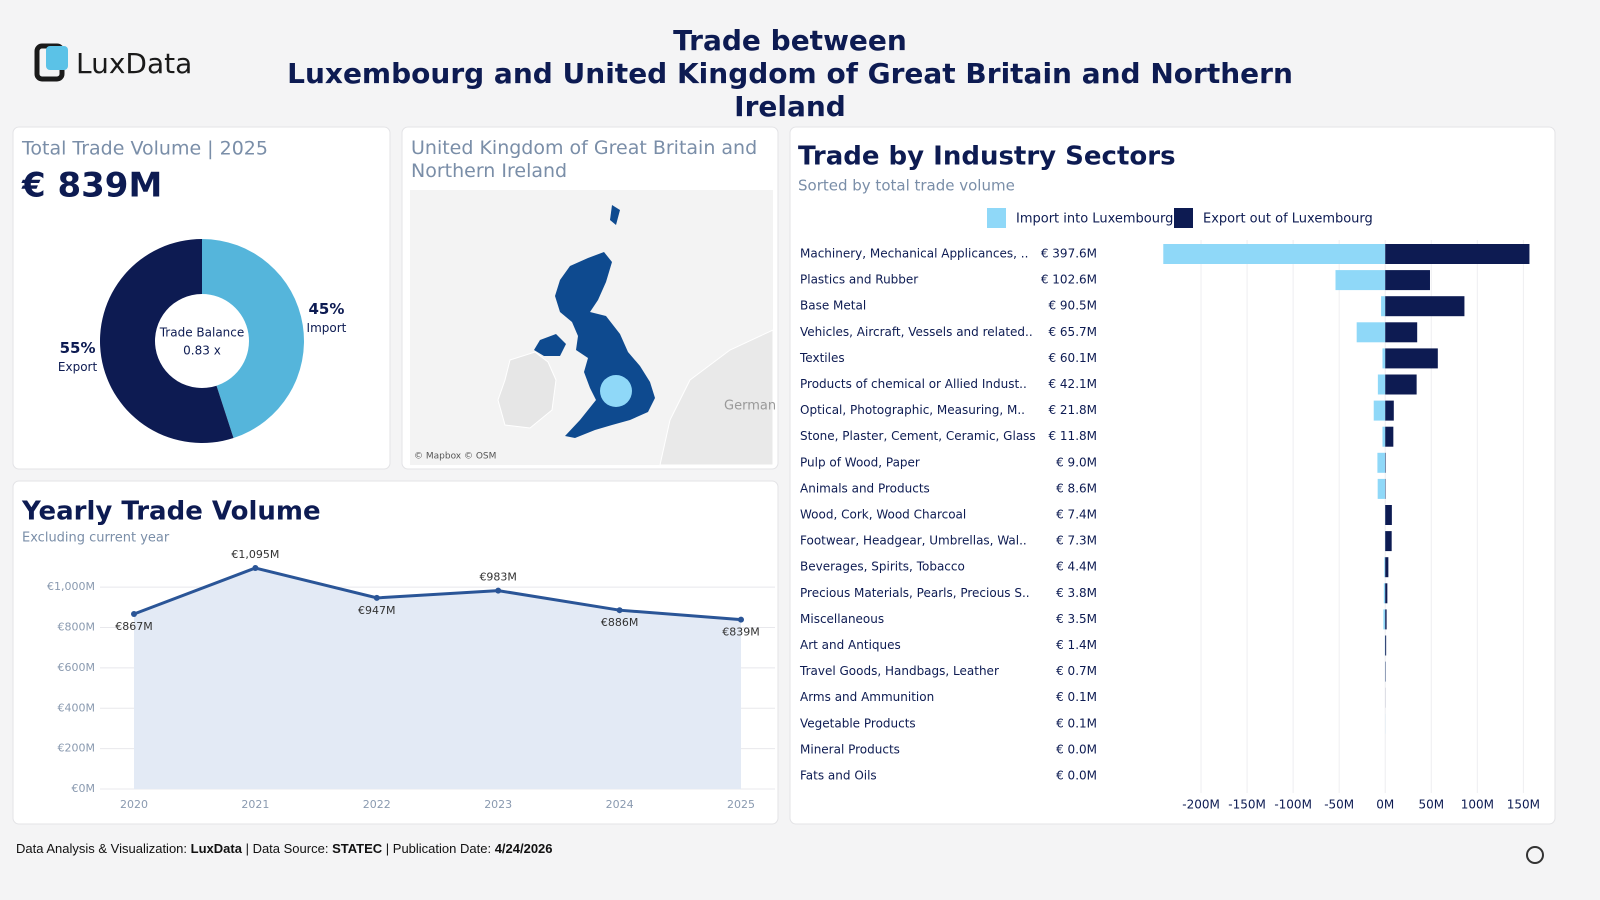  I want to click on category-label: Textiles, so click(822, 358).